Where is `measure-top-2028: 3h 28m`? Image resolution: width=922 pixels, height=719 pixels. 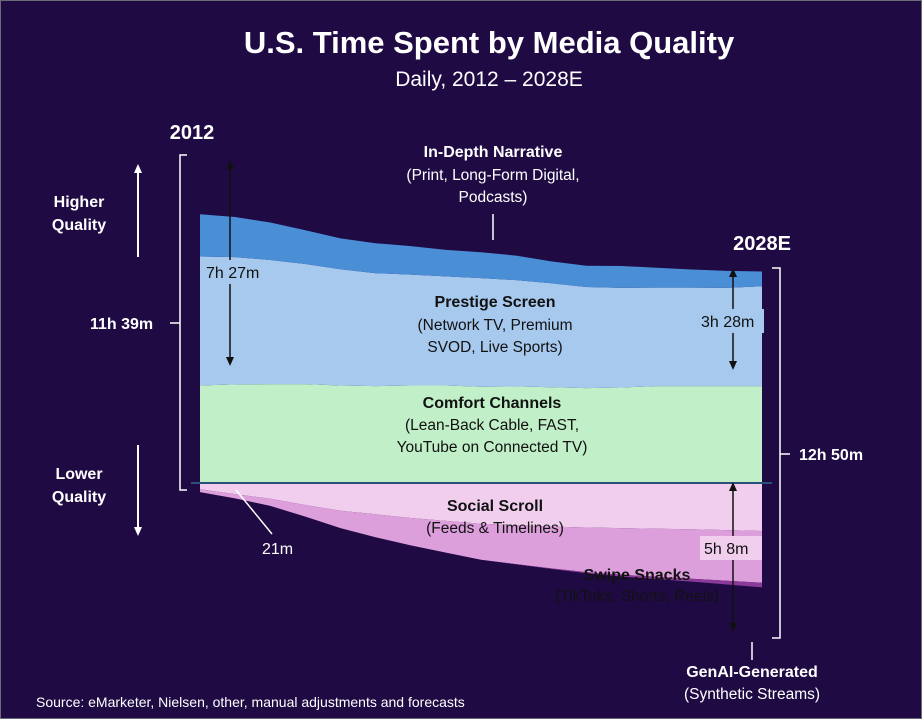 measure-top-2028: 3h 28m is located at coordinates (731, 319).